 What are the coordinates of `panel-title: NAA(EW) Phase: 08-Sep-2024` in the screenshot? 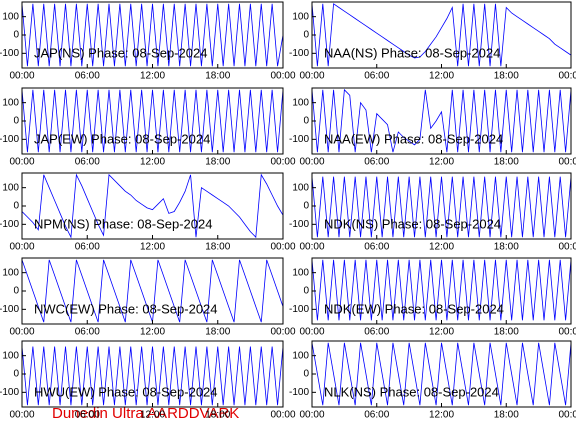 It's located at (413, 138).